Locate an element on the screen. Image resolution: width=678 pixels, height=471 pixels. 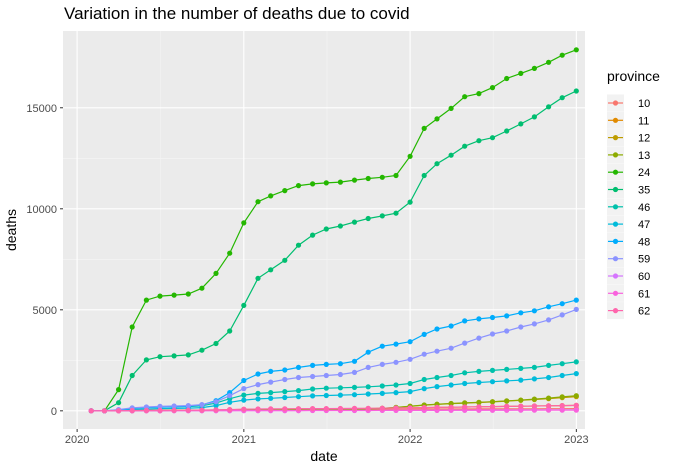
y-tick-label: 10000 is located at coordinates (41, 210).